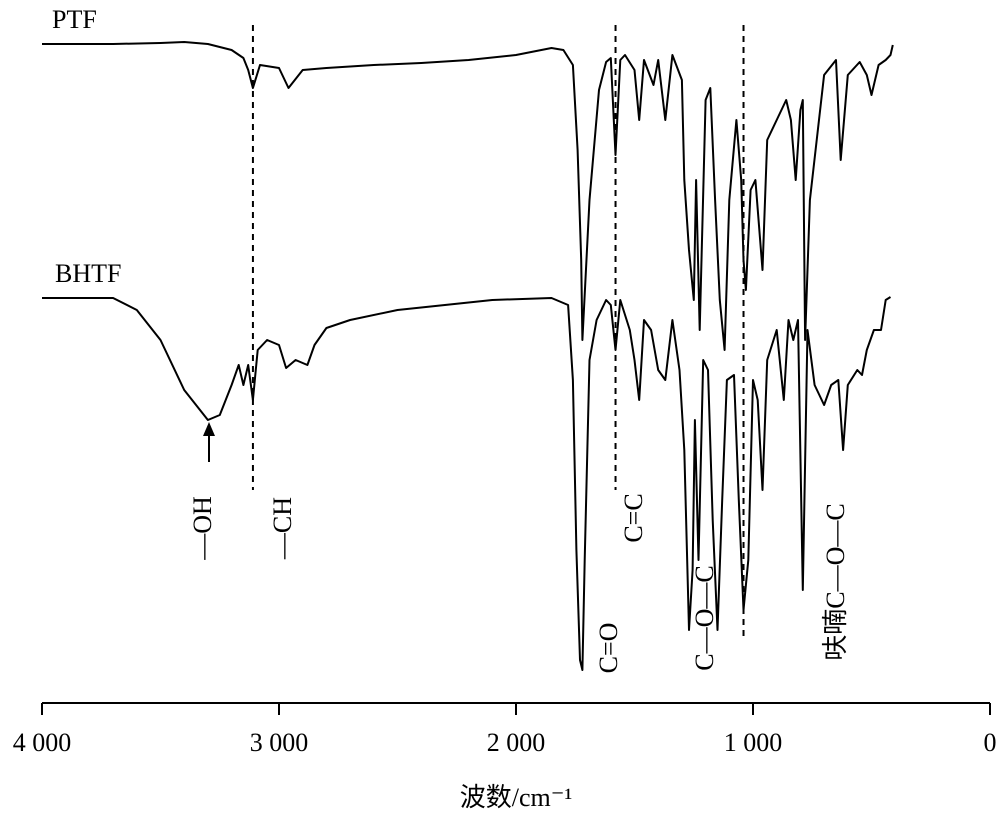 This screenshot has width=1000, height=825. Describe the element at coordinates (202, 528) in the screenshot. I see `annotation: —OH` at that location.